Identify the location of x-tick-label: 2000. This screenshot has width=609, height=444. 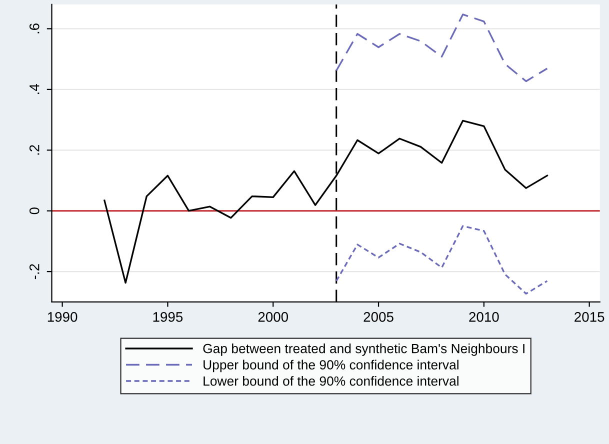
(273, 317).